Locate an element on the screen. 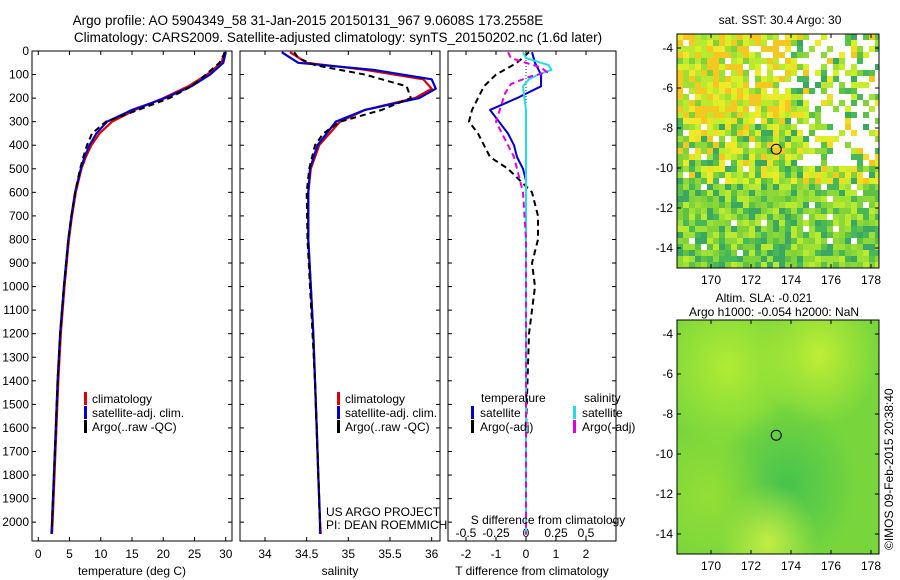 The width and height of the screenshot is (900, 580). depth-tick-label: 1700 is located at coordinates (15, 451).